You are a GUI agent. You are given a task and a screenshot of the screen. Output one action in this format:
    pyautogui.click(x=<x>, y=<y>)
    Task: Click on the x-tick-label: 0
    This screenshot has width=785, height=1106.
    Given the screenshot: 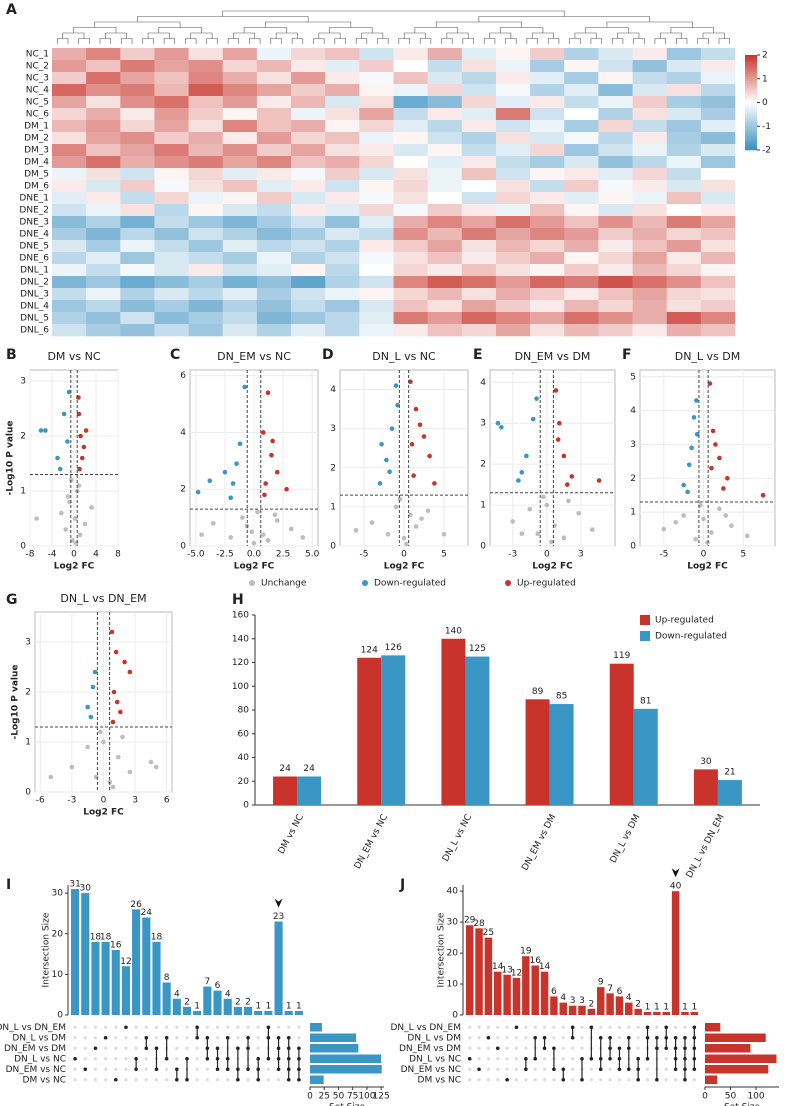 What is the action you would take?
    pyautogui.click(x=104, y=801)
    